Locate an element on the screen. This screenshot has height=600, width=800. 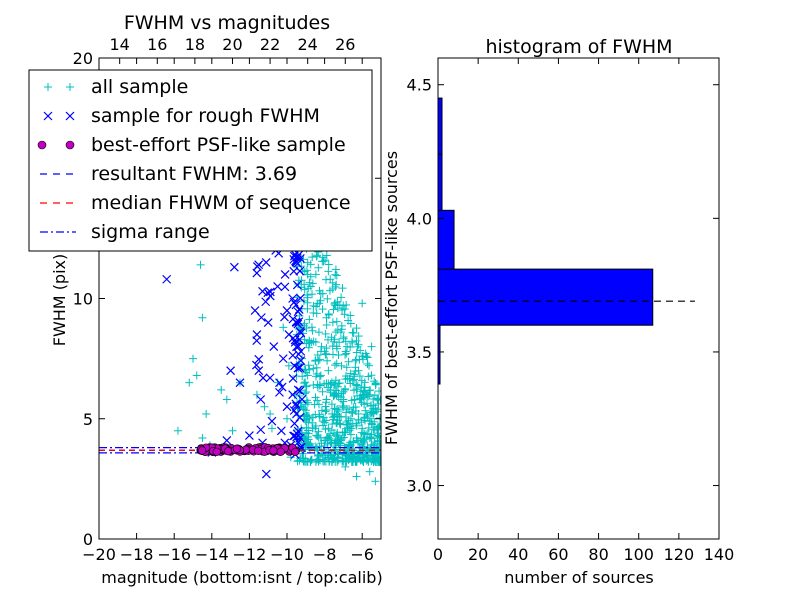
legend-label: sigma range is located at coordinates (150, 232).